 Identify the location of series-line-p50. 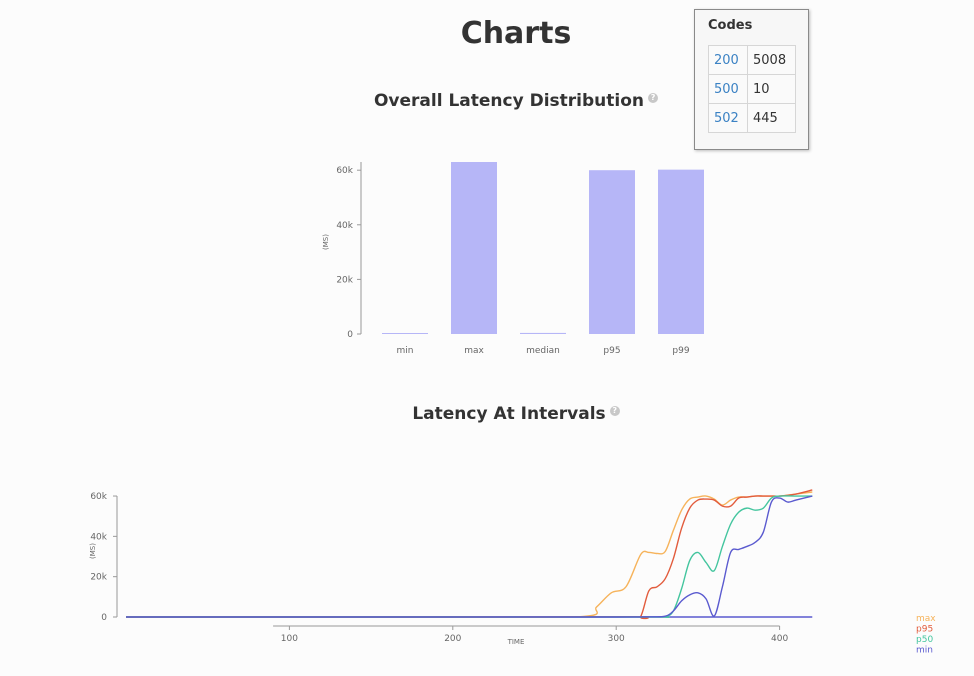
(469, 556).